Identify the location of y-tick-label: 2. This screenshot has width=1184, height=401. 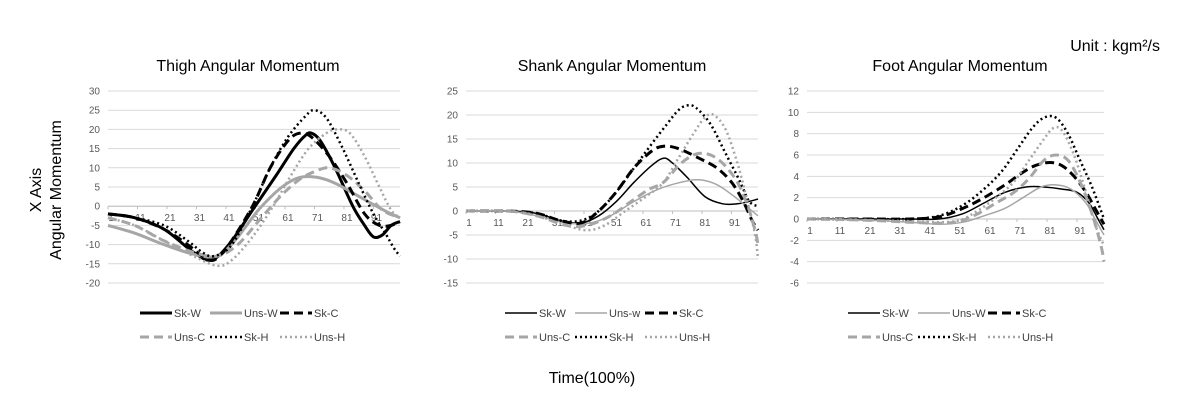
(796, 198).